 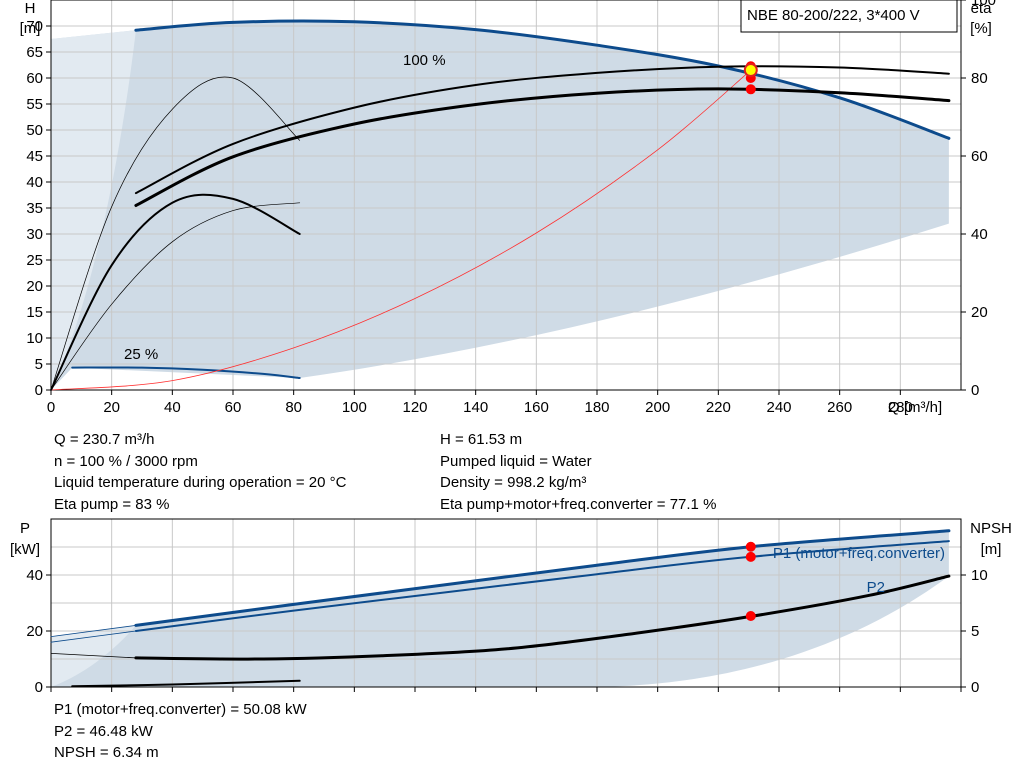 What do you see at coordinates (975, 631) in the screenshot?
I see `y2-tick-label: 5` at bounding box center [975, 631].